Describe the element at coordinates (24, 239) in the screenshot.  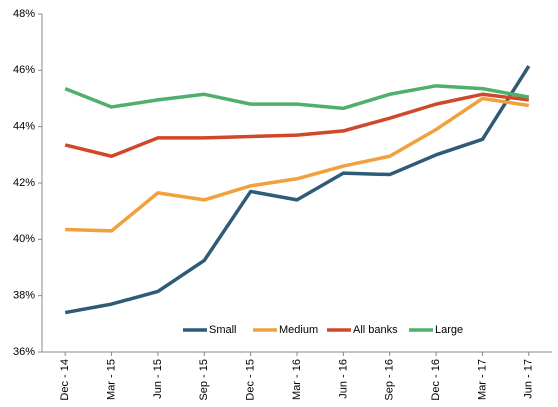
I see `y-tick-label: 40%` at that location.